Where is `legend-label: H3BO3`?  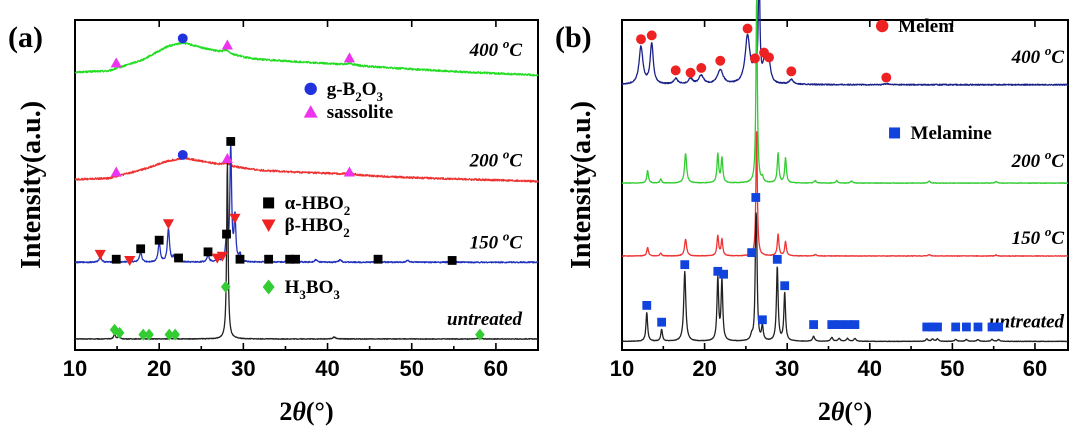 legend-label: H3BO3 is located at coordinates (313, 289).